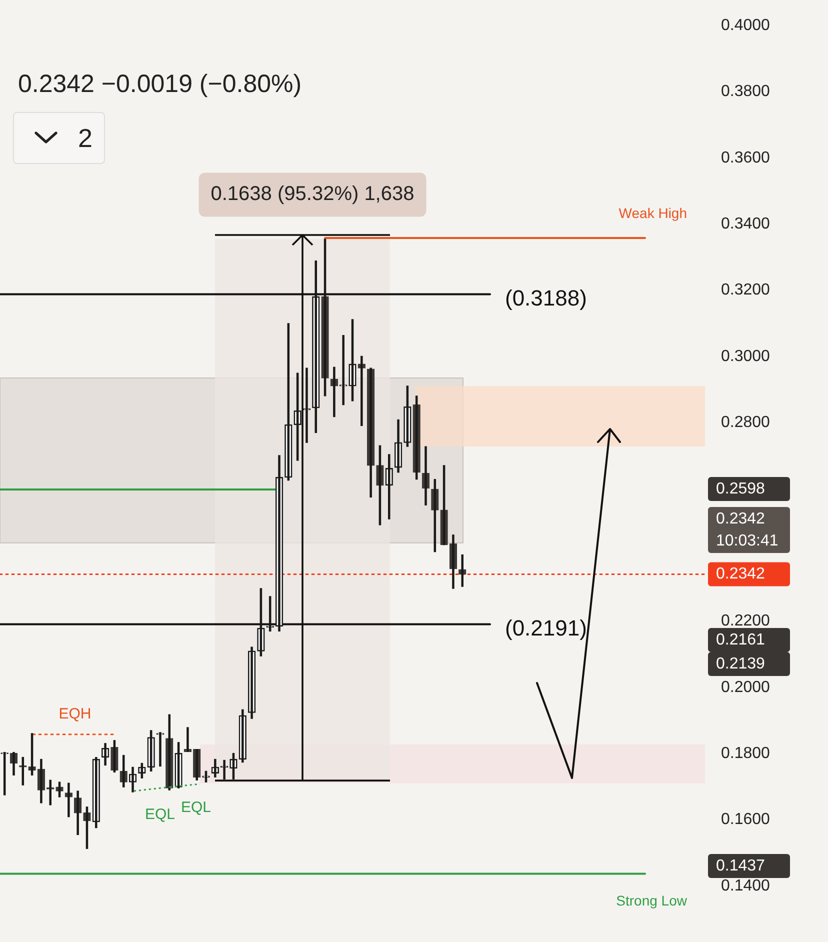 The width and height of the screenshot is (828, 942). I want to click on y-tick-label: 0.2200, so click(745, 621).